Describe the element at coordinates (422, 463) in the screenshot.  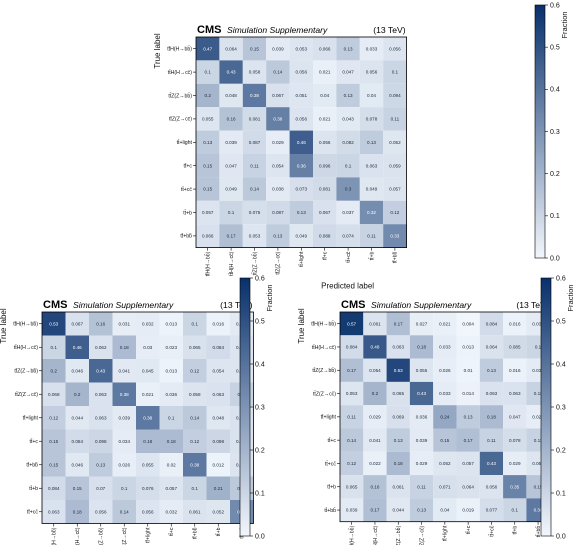
I see `cell-value-label: 0.029` at that location.